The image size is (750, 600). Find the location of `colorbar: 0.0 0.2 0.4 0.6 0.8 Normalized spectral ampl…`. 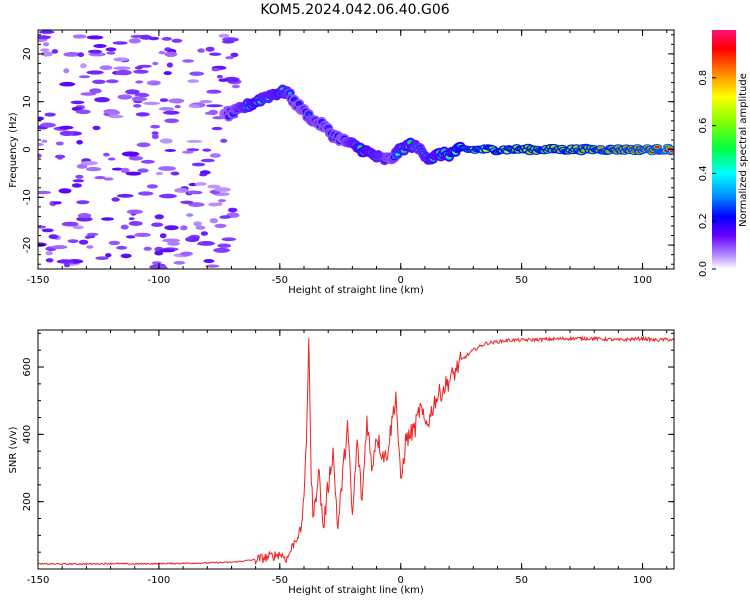

colorbar: 0.0 0.2 0.4 0.6 0.8 Normalized spectral ampl… is located at coordinates (723, 153).